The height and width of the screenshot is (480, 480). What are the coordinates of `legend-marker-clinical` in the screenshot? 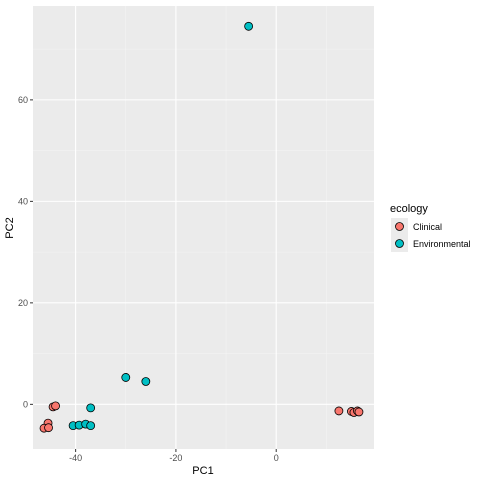 It's located at (399, 226).